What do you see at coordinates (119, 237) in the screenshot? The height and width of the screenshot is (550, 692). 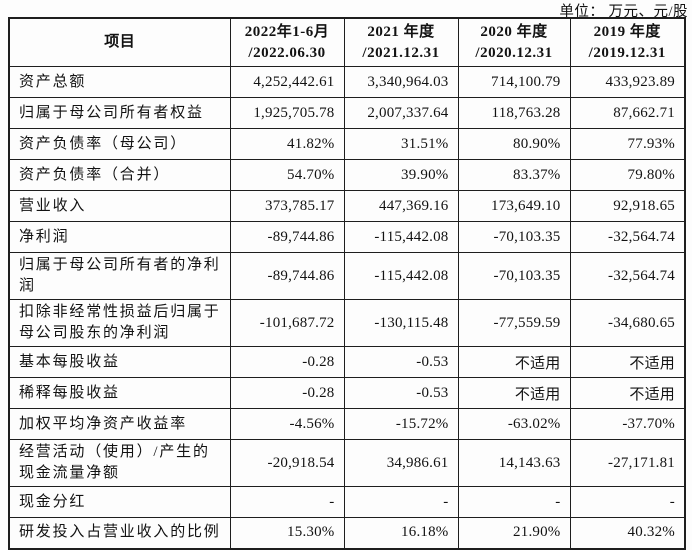 I see `row-label: 净利润` at bounding box center [119, 237].